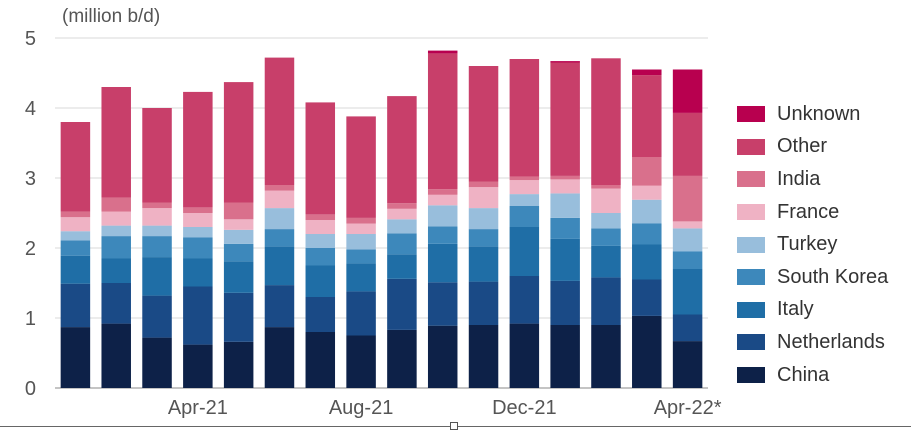 This screenshot has height=435, width=911. I want to click on legend-label: Unknown, so click(819, 113).